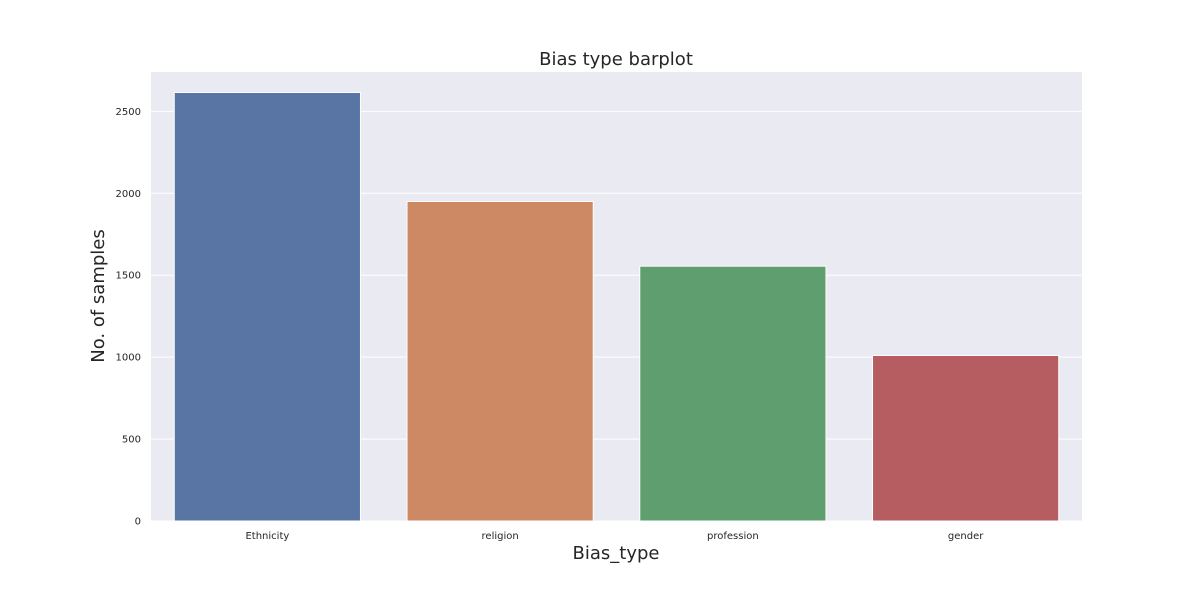 The height and width of the screenshot is (599, 1202). I want to click on y-axis-ticks: 0 500 1000 1500 2000 2500, so click(128, 317).